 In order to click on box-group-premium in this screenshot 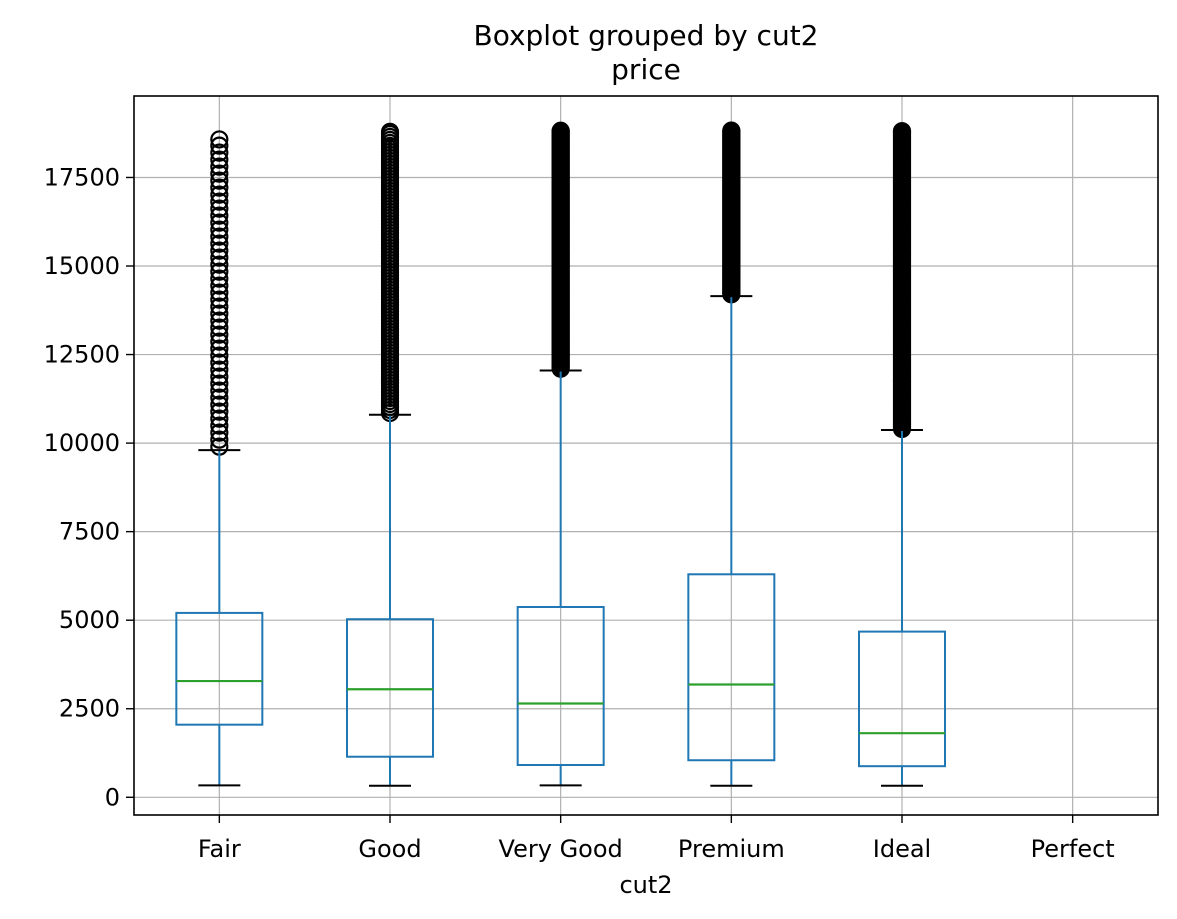, I will do `click(731, 454)`.